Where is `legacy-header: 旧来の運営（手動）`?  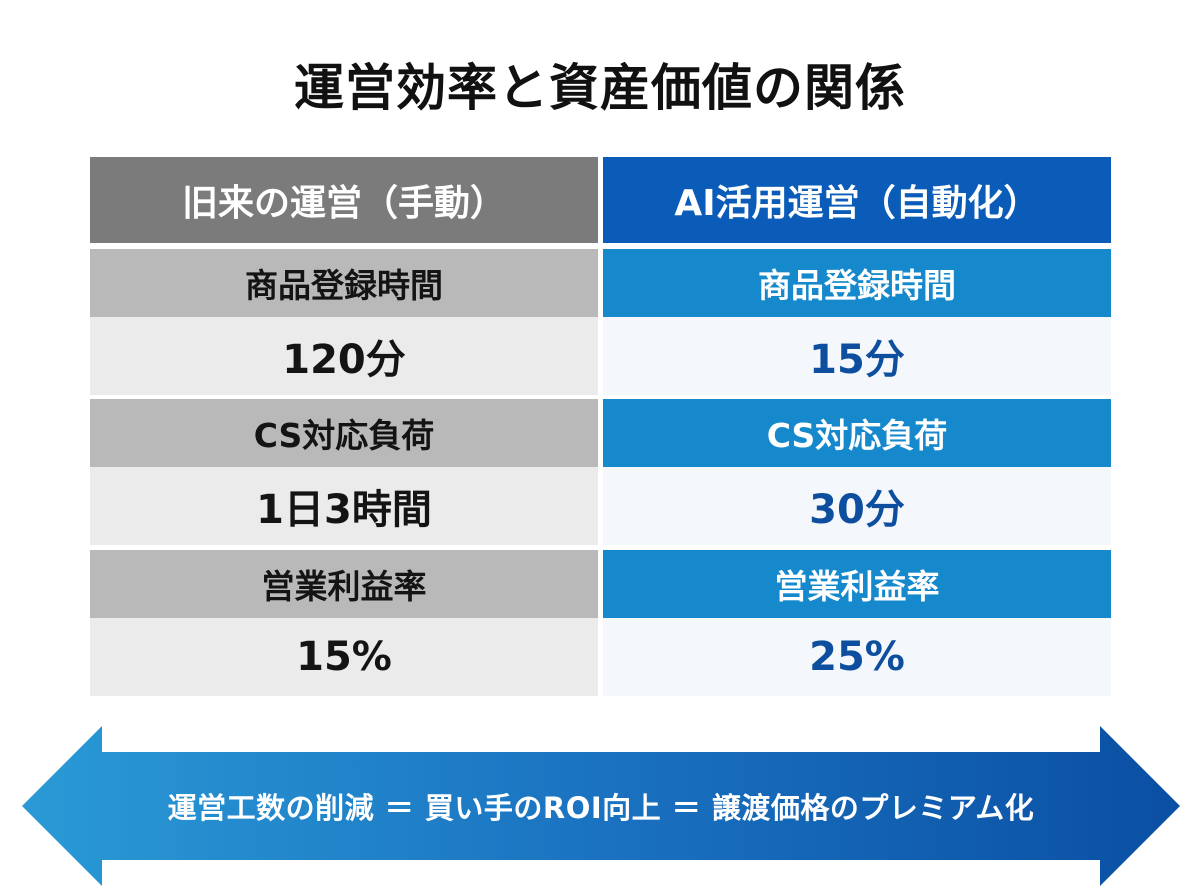
legacy-header: 旧来の運営（手動） is located at coordinates (344, 200).